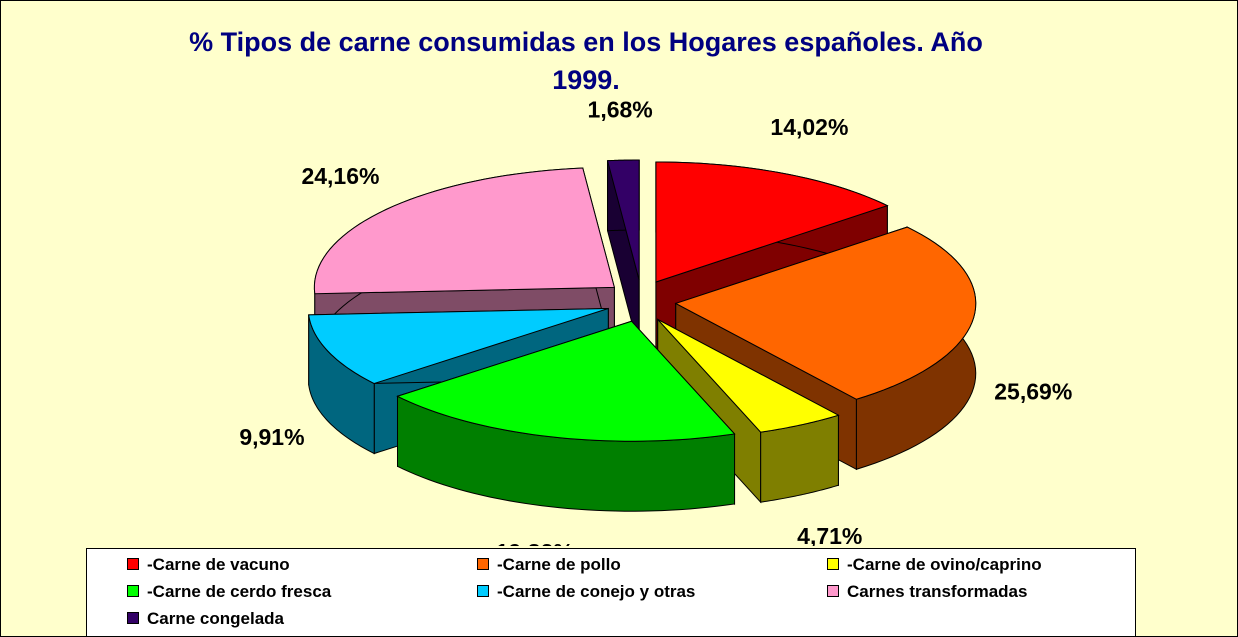 The width and height of the screenshot is (1238, 637). What do you see at coordinates (559, 564) in the screenshot?
I see `legend-label: -Carne de pollo` at bounding box center [559, 564].